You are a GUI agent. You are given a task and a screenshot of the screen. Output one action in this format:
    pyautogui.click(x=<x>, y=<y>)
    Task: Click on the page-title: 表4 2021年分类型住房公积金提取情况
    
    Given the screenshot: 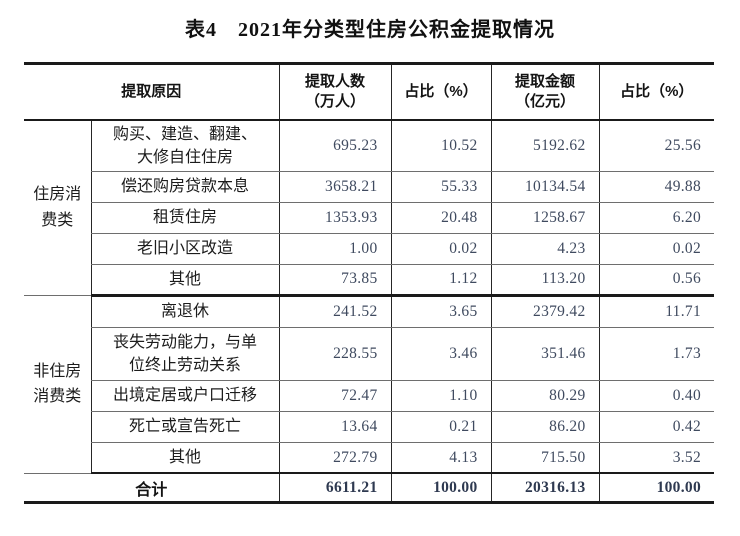 What is the action you would take?
    pyautogui.click(x=370, y=30)
    